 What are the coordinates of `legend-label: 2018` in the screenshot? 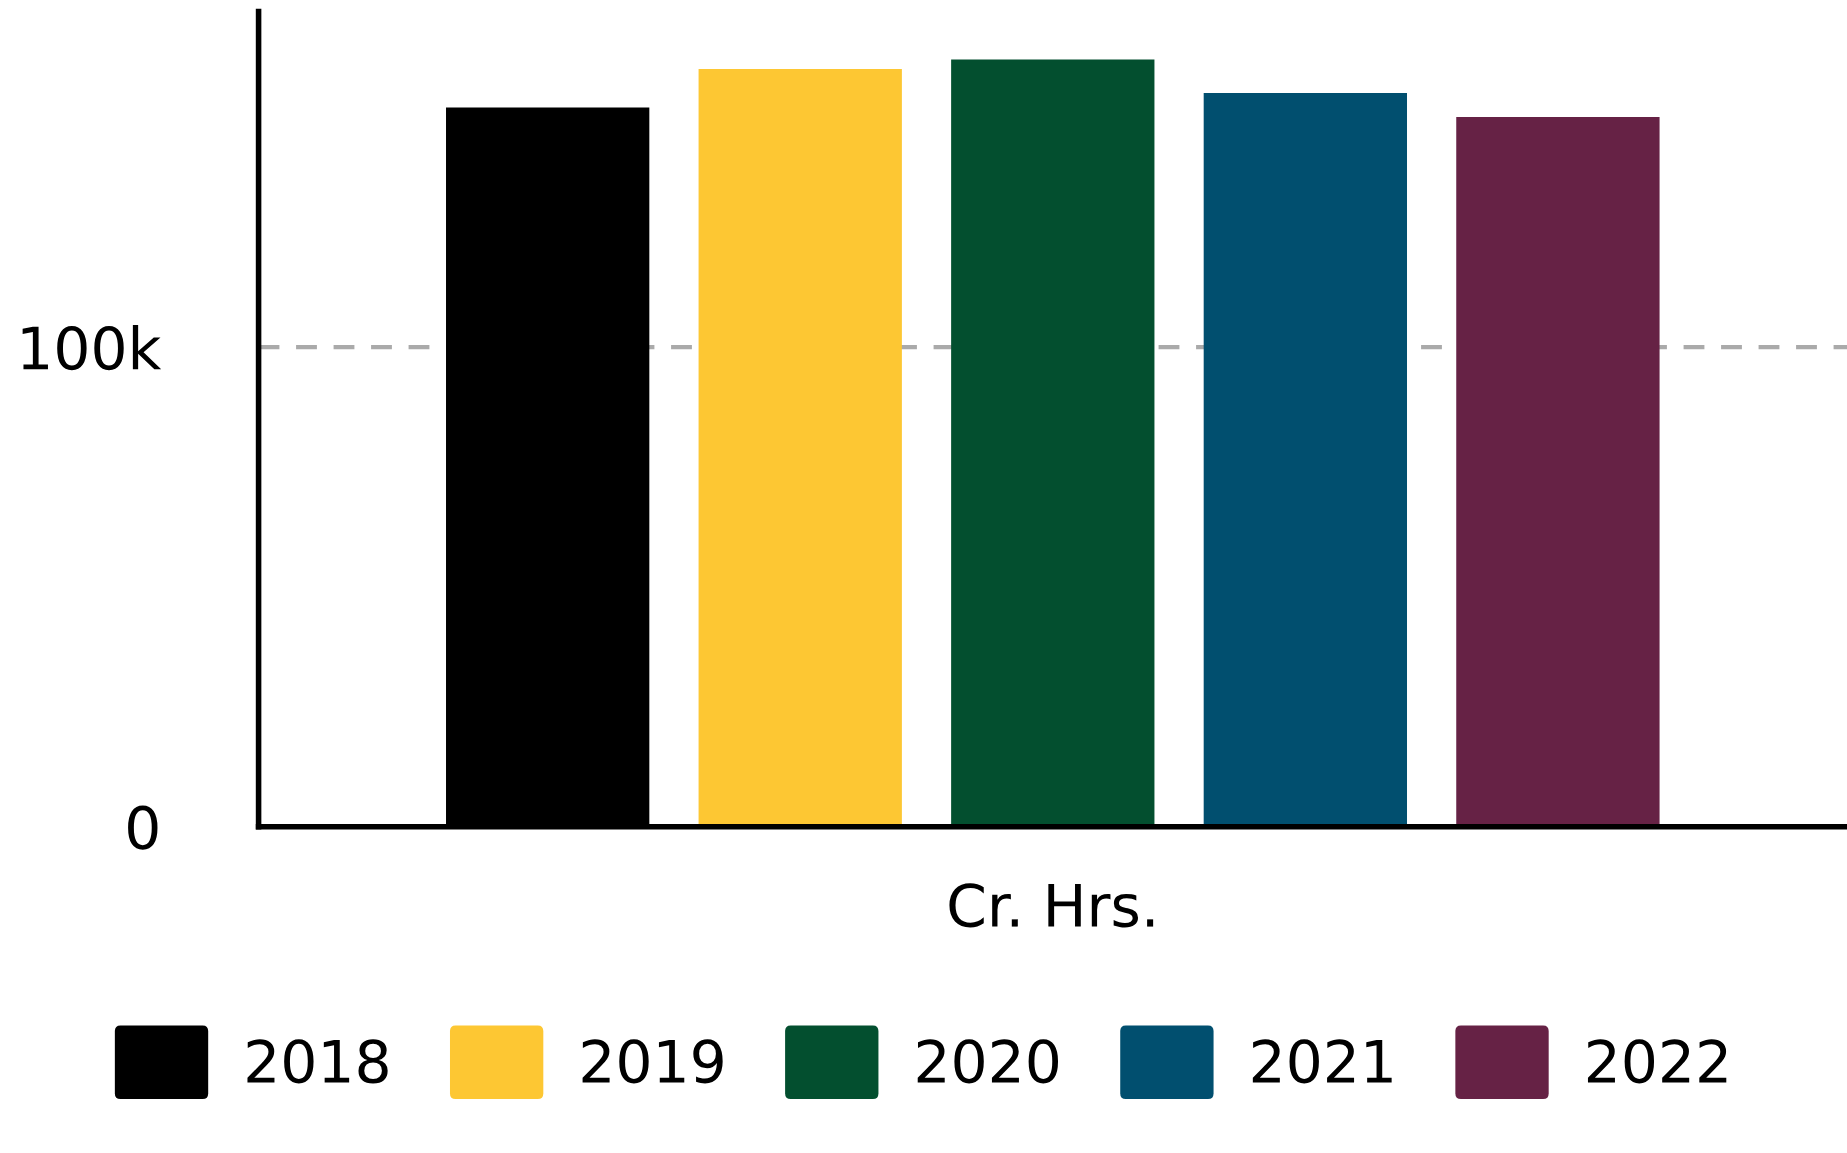 It's located at (317, 1061).